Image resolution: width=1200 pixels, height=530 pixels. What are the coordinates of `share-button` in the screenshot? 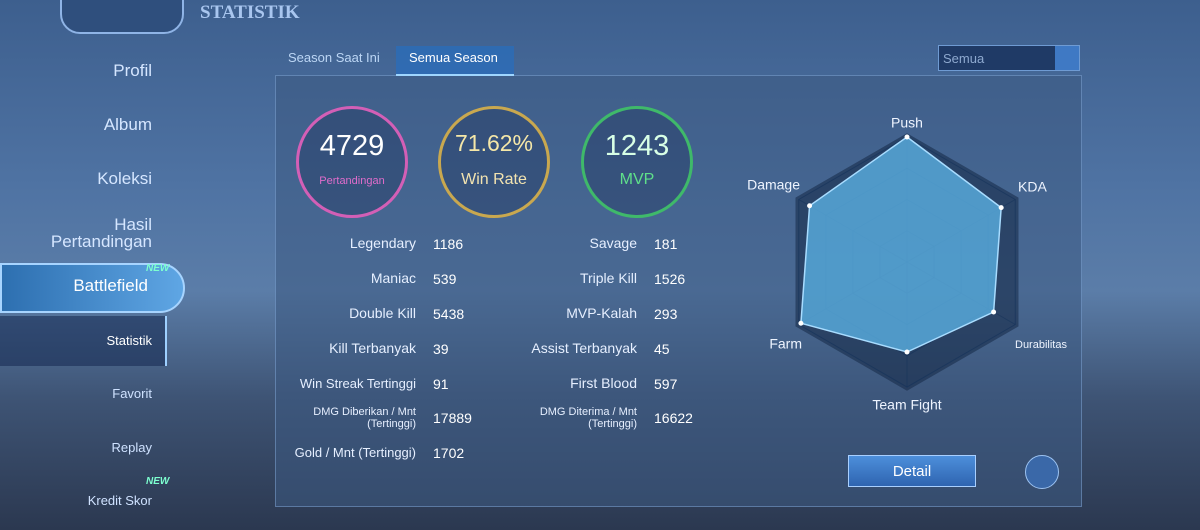 It's located at (1042, 472).